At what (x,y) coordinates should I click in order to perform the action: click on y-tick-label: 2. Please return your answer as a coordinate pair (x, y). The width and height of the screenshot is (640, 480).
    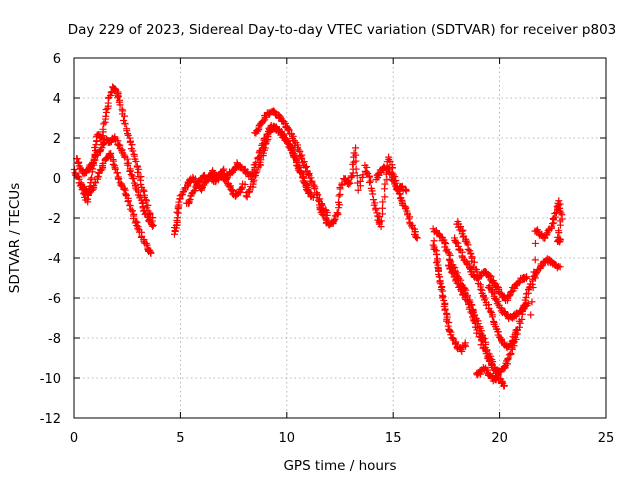
    Looking at the image, I should click on (57, 139).